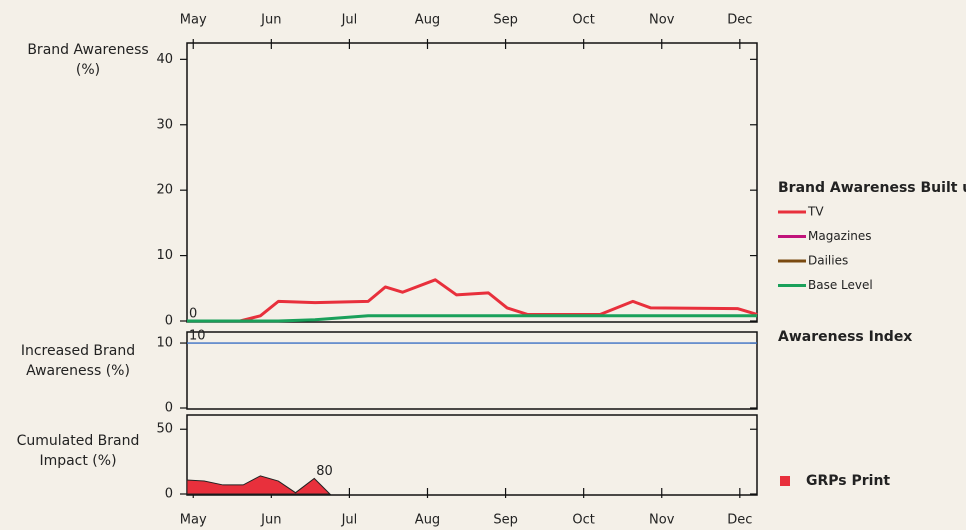  What do you see at coordinates (193, 314) in the screenshot?
I see `annotation: 0` at bounding box center [193, 314].